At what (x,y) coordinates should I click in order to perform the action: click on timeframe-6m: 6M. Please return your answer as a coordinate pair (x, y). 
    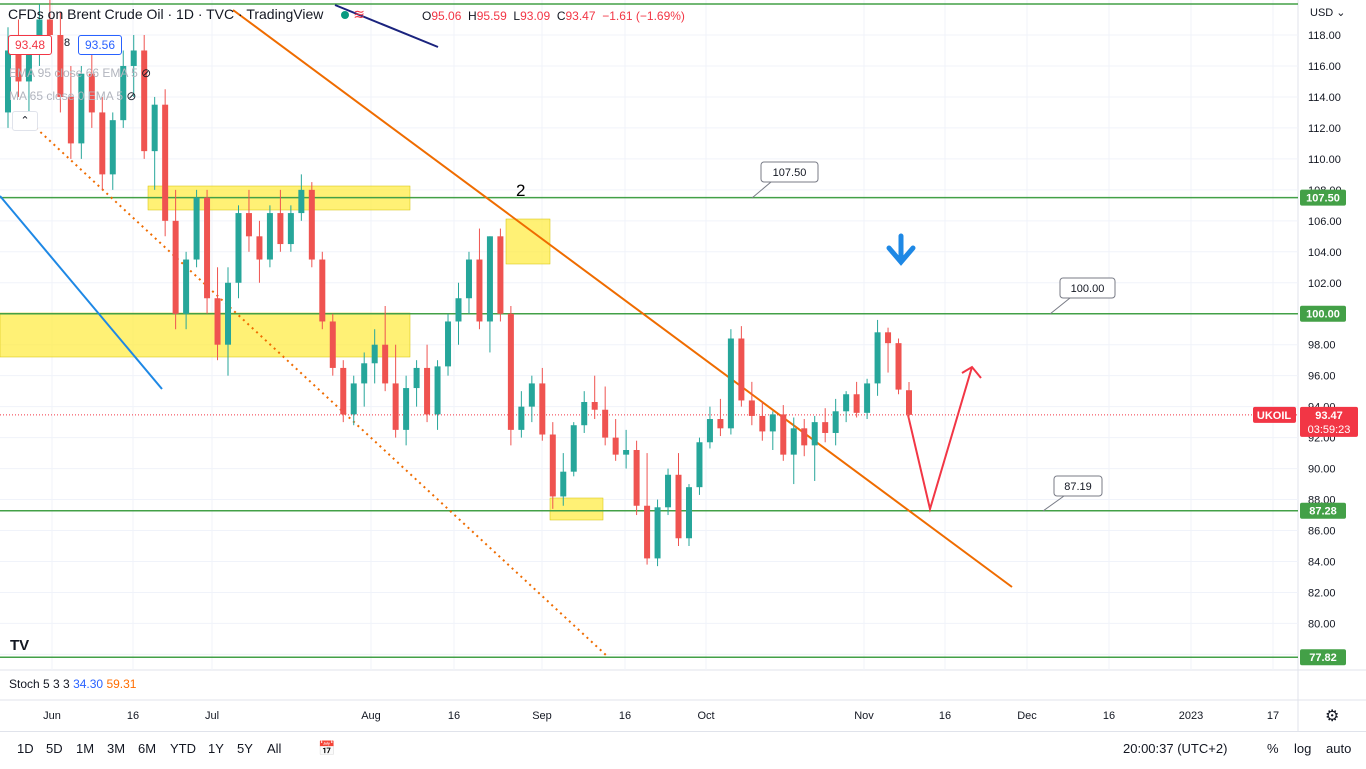
    Looking at the image, I should click on (147, 748).